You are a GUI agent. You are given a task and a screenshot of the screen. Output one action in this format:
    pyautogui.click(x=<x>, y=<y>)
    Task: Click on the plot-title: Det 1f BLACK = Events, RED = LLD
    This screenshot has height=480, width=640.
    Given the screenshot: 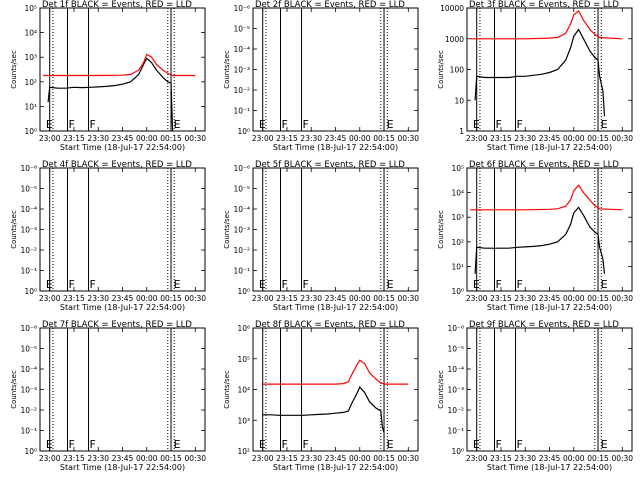 What is the action you would take?
    pyautogui.click(x=117, y=5)
    